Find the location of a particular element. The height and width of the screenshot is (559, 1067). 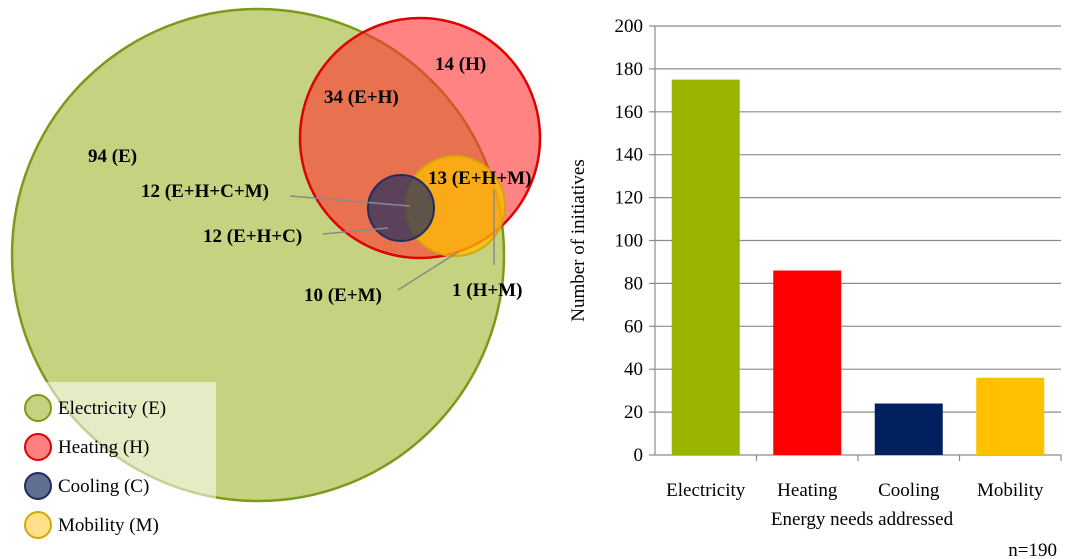

legend-electricity-label: Electricity (E) is located at coordinates (112, 408).